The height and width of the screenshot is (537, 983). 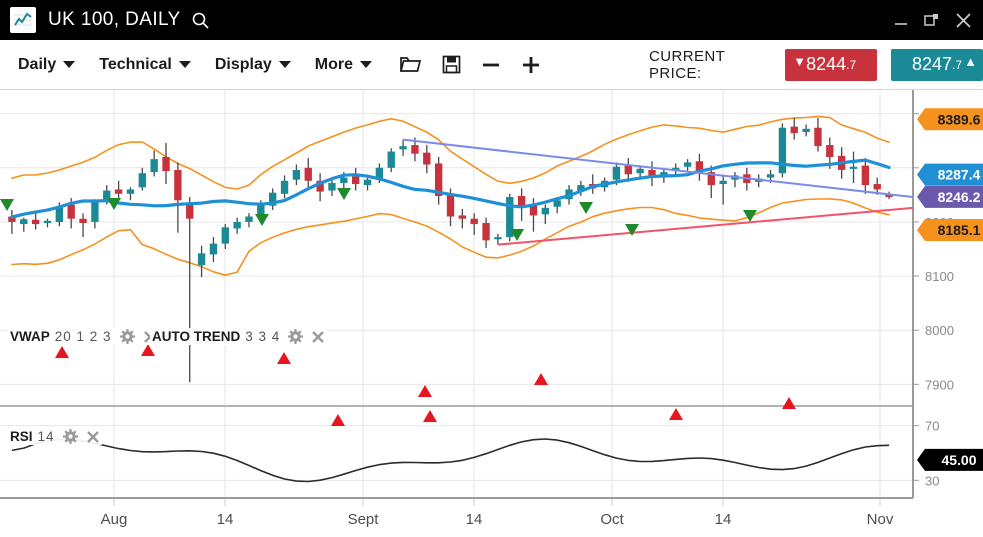 What do you see at coordinates (931, 20) in the screenshot?
I see `restore-window-icon` at bounding box center [931, 20].